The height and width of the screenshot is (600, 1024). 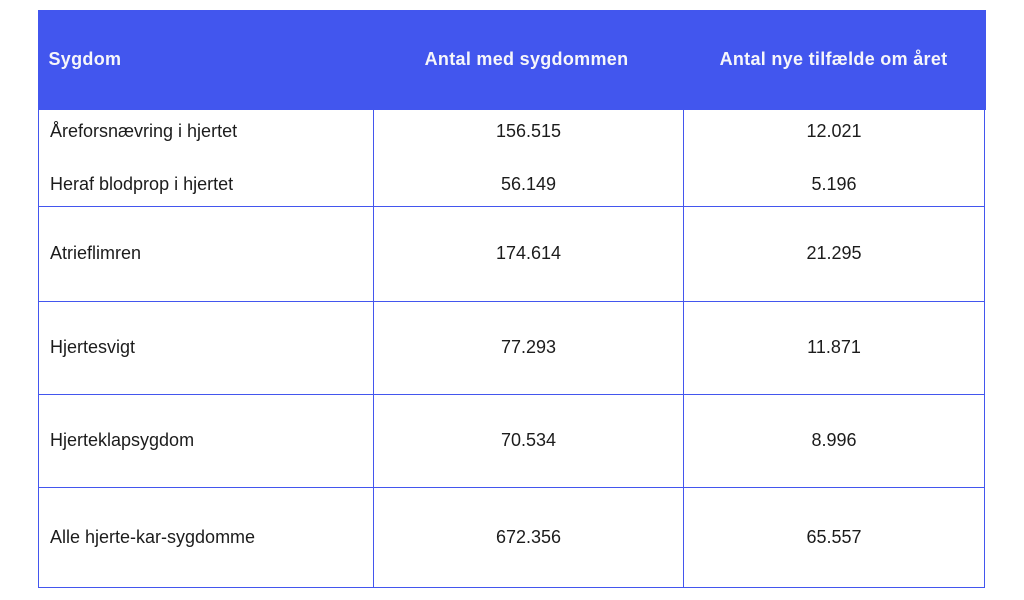 What do you see at coordinates (834, 183) in the screenshot?
I see `new-cases-value: 5.196` at bounding box center [834, 183].